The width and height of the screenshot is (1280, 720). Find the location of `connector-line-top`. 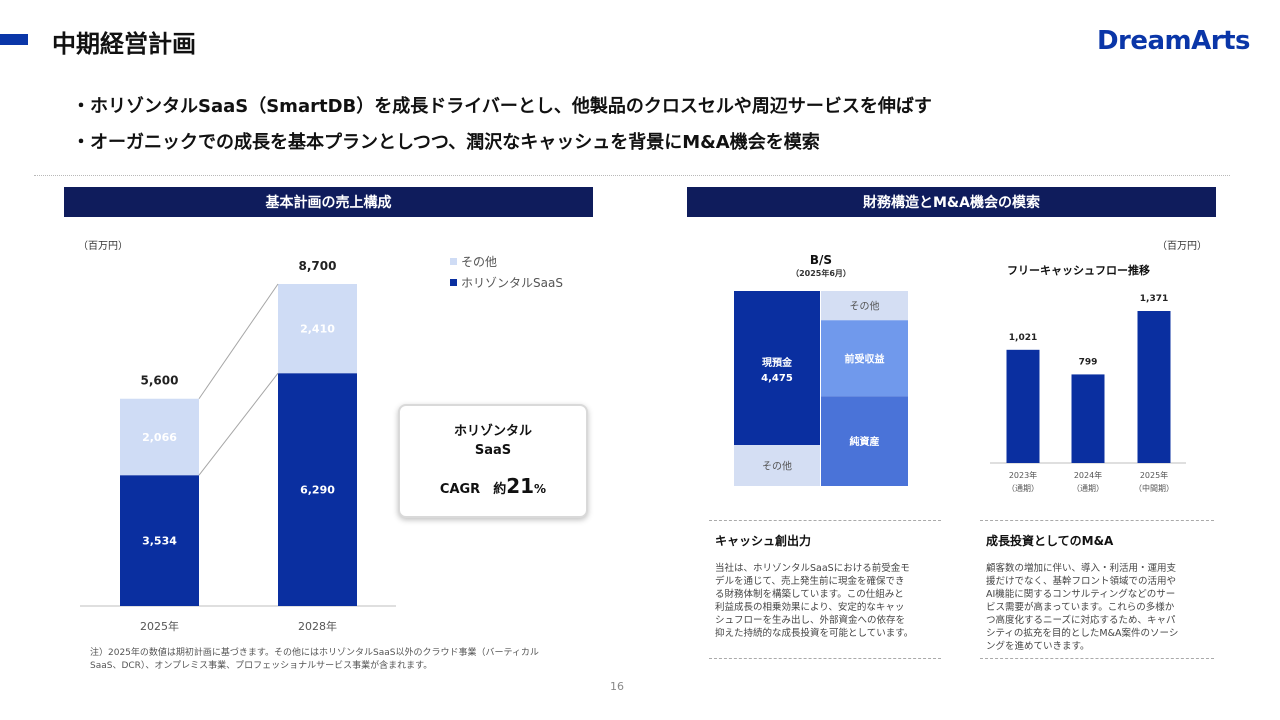

connector-line-top is located at coordinates (238, 341).